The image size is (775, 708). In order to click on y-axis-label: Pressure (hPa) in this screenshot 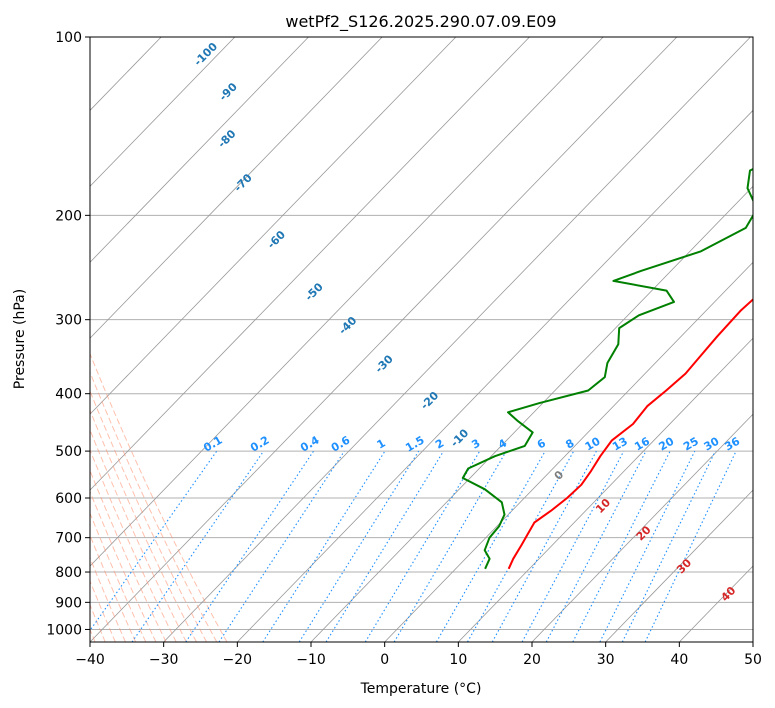, I will do `click(20, 339)`.